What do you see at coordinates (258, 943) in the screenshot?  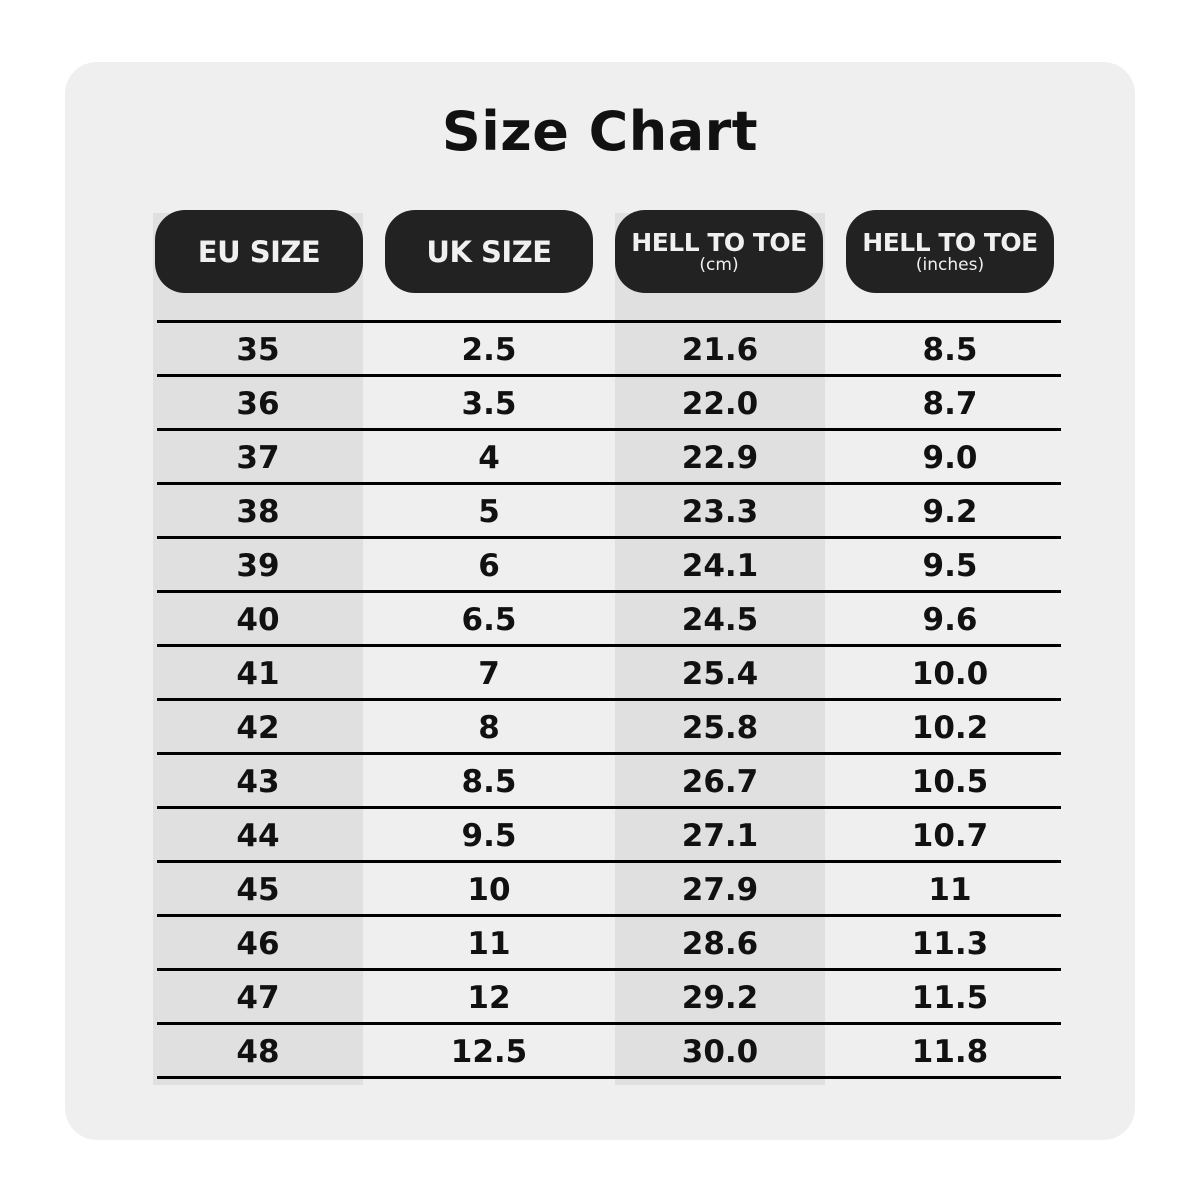 I see `cell-eu-size: 46` at bounding box center [258, 943].